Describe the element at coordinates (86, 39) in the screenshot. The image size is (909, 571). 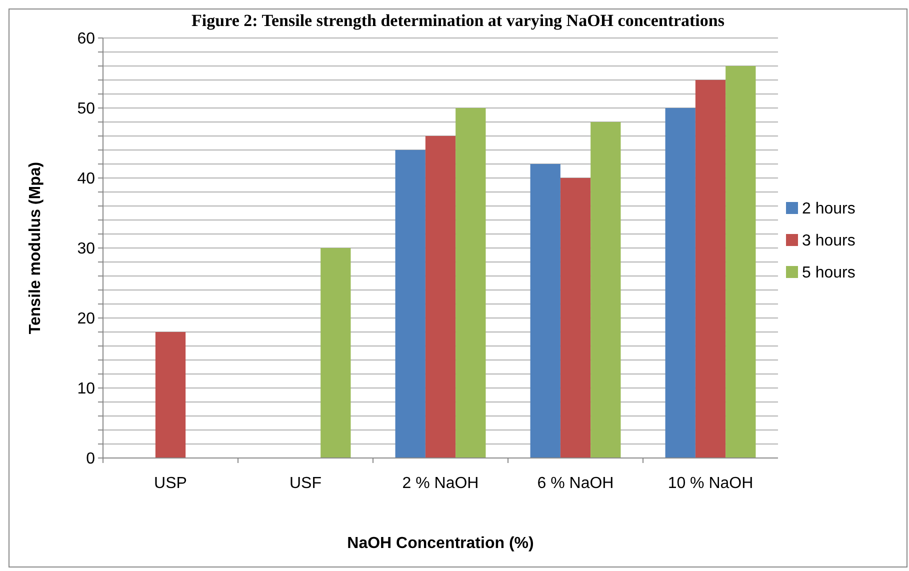
I see `y-tick-label: 60` at that location.